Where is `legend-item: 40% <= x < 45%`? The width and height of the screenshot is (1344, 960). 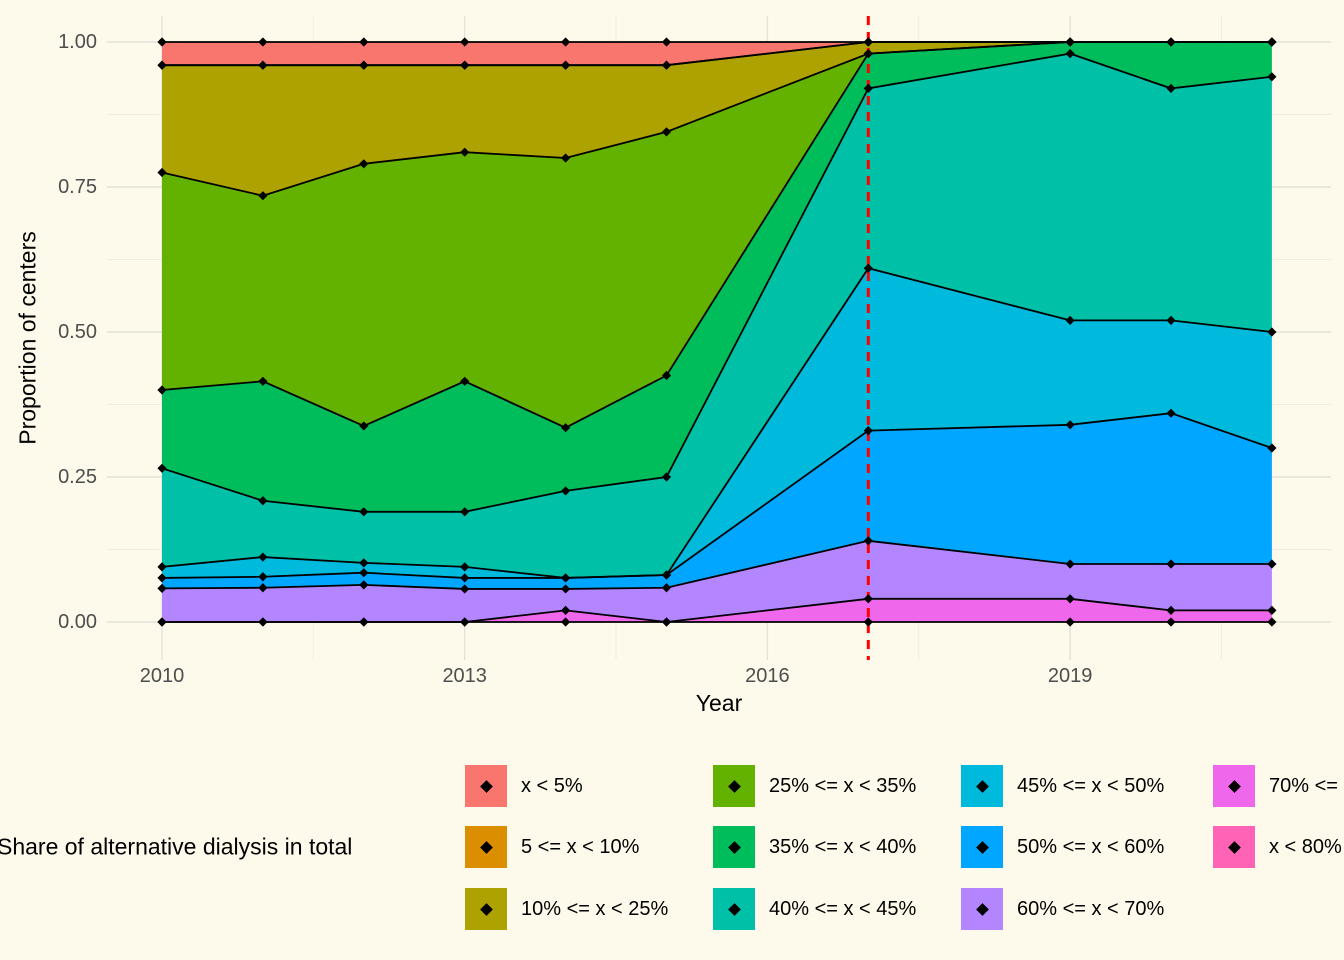
legend-item: 40% <= x < 45% is located at coordinates (814, 909).